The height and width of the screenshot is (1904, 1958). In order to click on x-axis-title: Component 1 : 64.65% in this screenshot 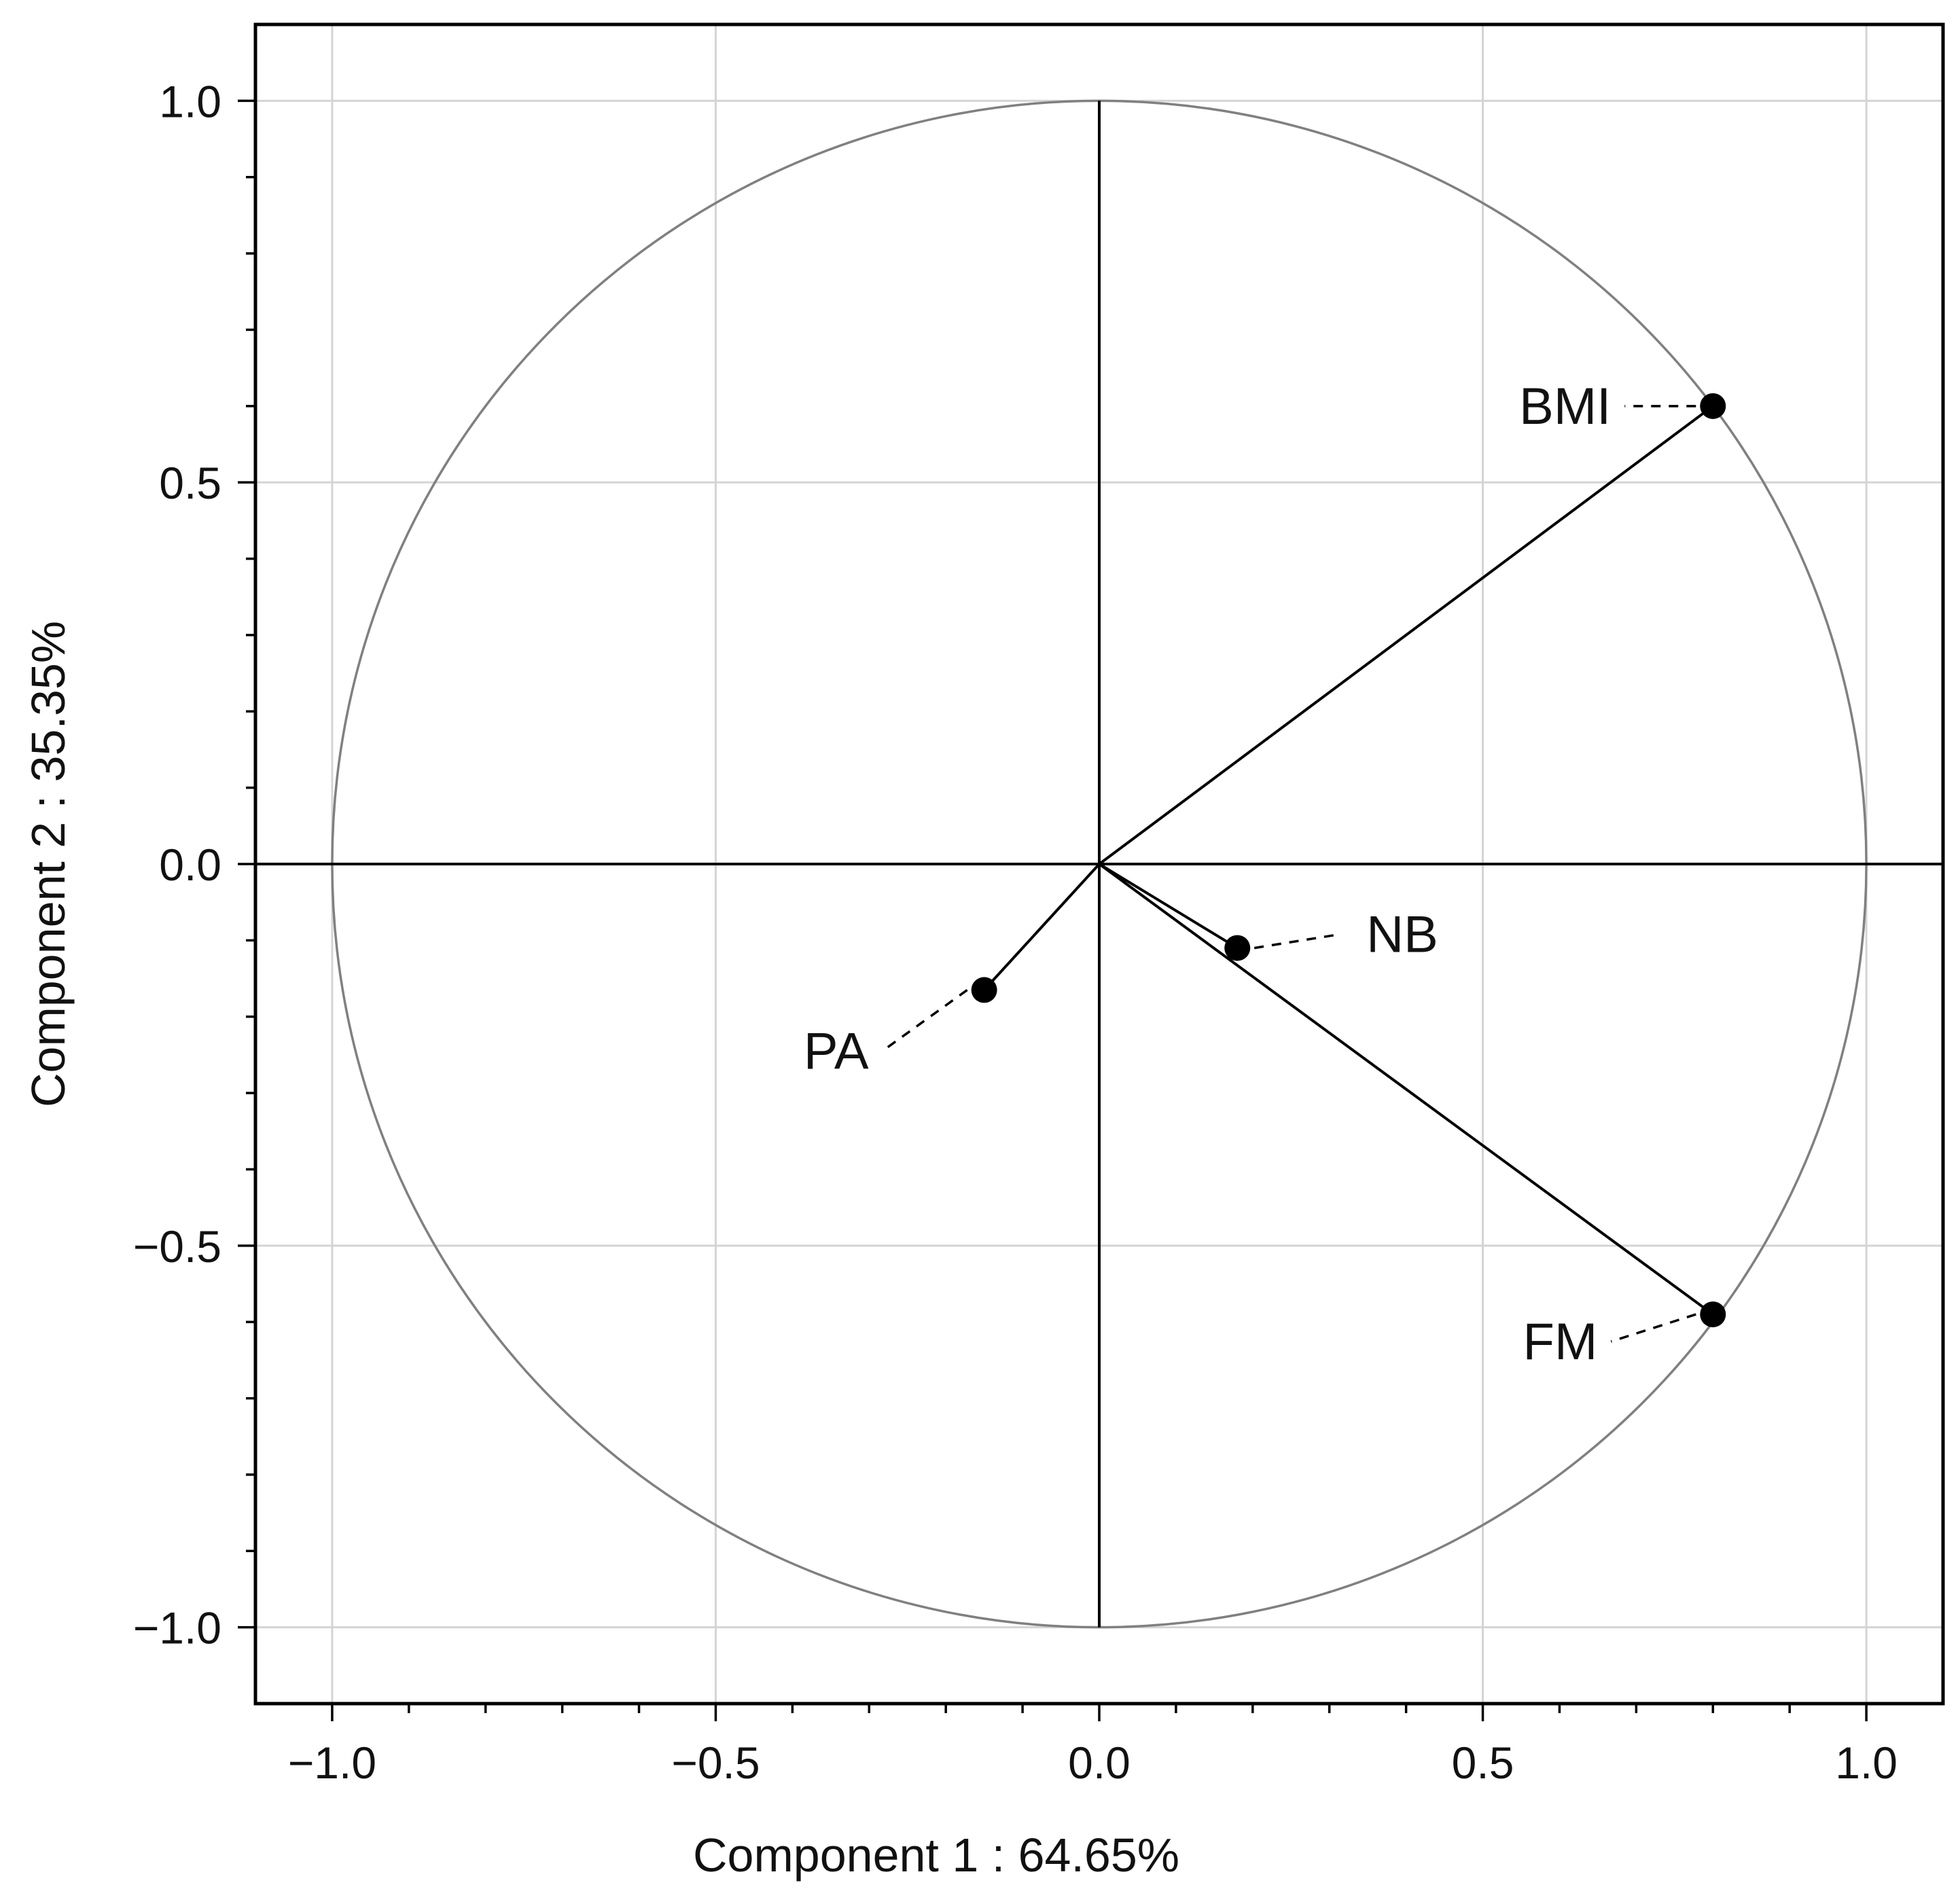, I will do `click(936, 1855)`.